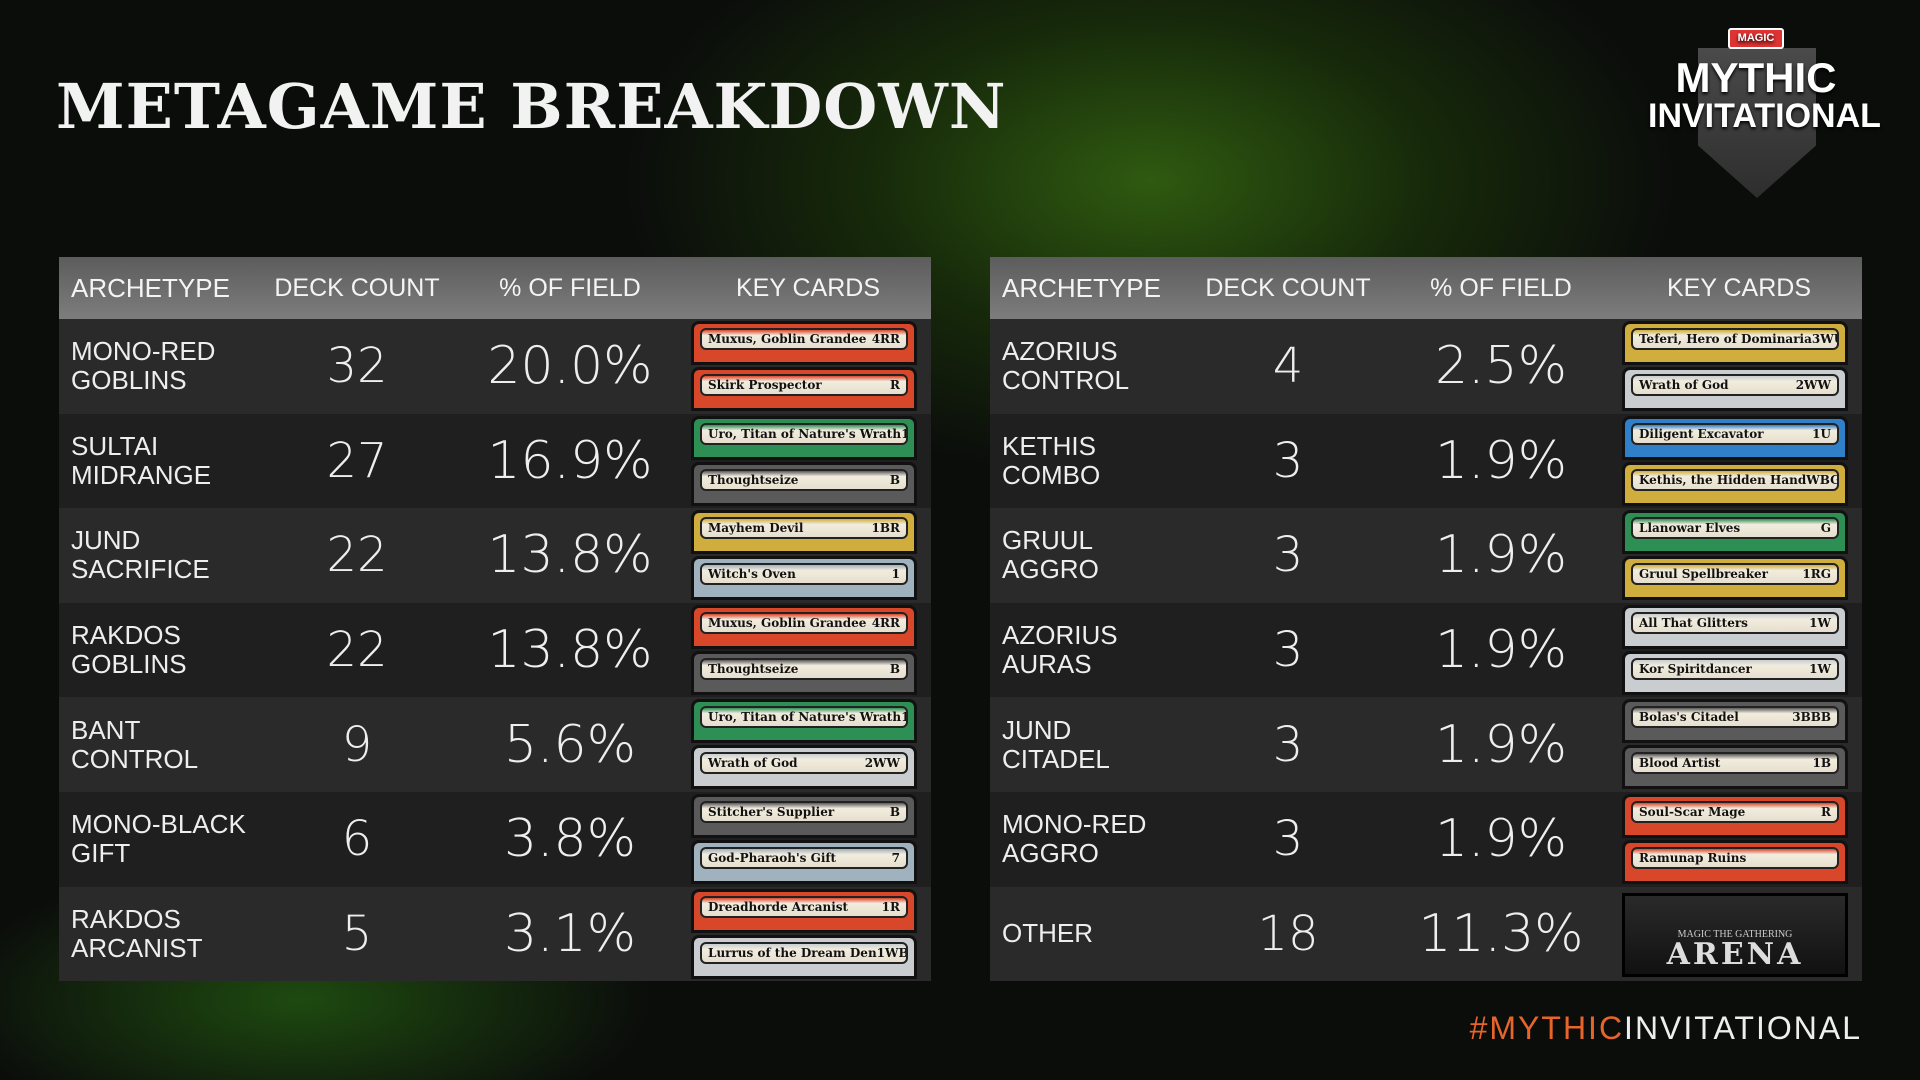 This screenshot has height=1080, width=1920. What do you see at coordinates (1743, 1028) in the screenshot?
I see `hashtag-invitational: INVITATIONAL` at bounding box center [1743, 1028].